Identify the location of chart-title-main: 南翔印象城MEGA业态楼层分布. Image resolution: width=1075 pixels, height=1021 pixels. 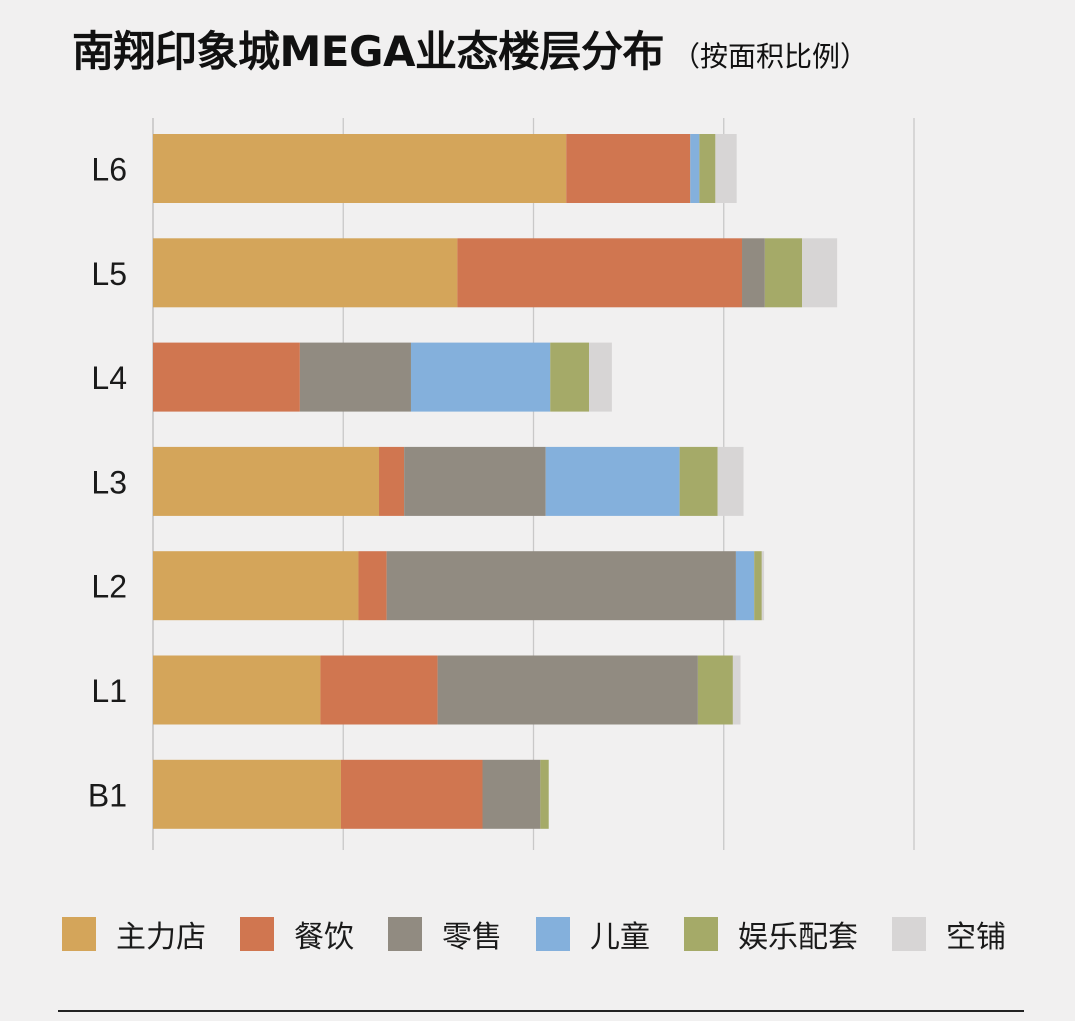
(368, 51).